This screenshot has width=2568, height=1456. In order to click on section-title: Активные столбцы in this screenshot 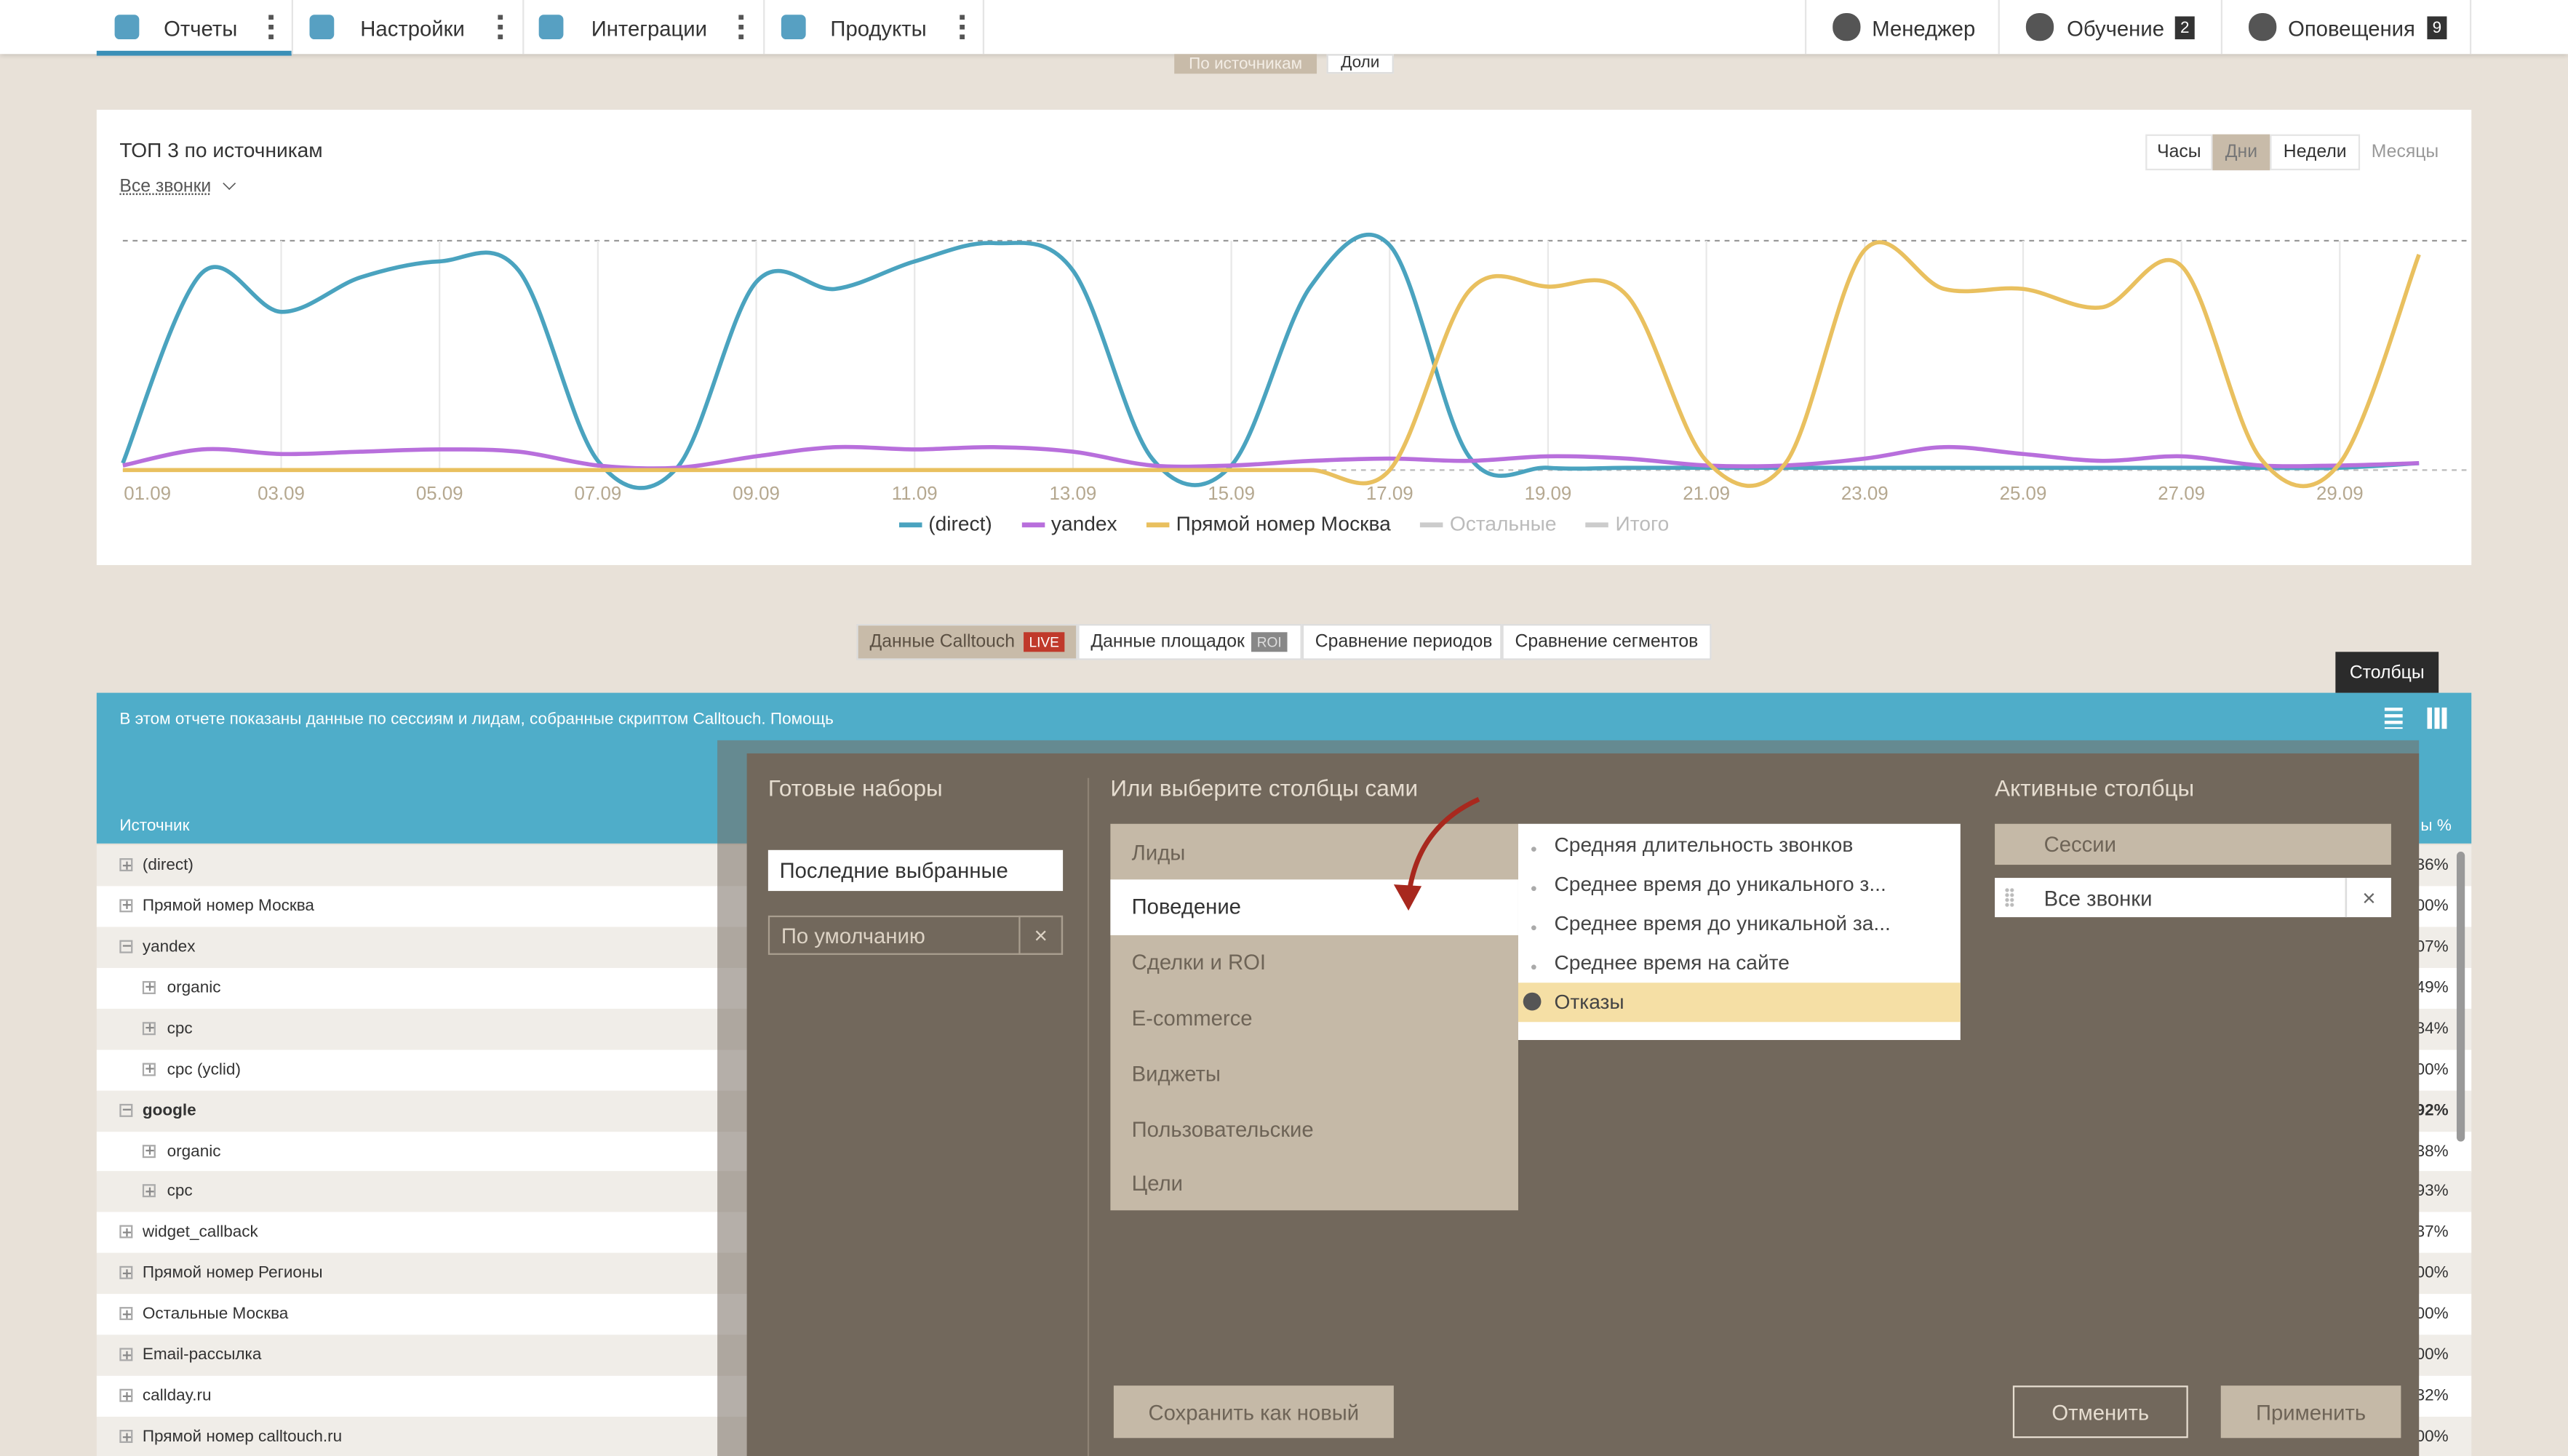, I will do `click(2095, 788)`.